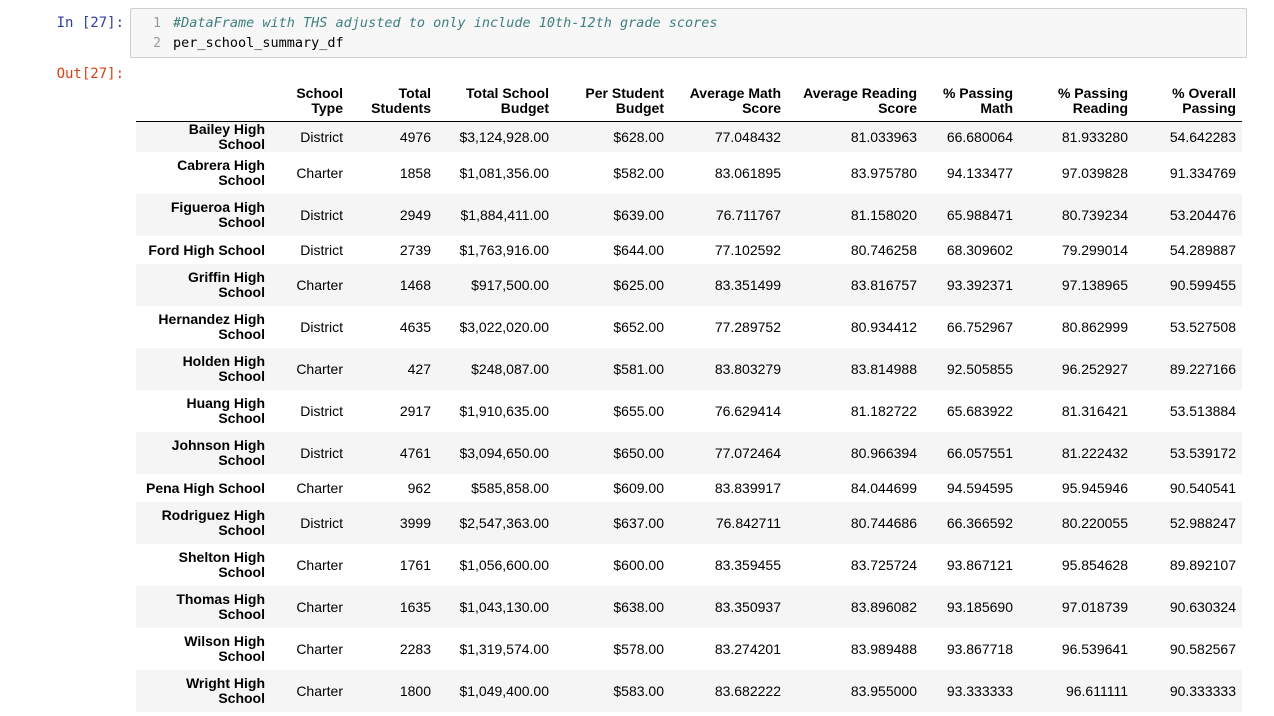 The image size is (1274, 716). What do you see at coordinates (224, 648) in the screenshot?
I see `row-index-label: Wilson High School` at bounding box center [224, 648].